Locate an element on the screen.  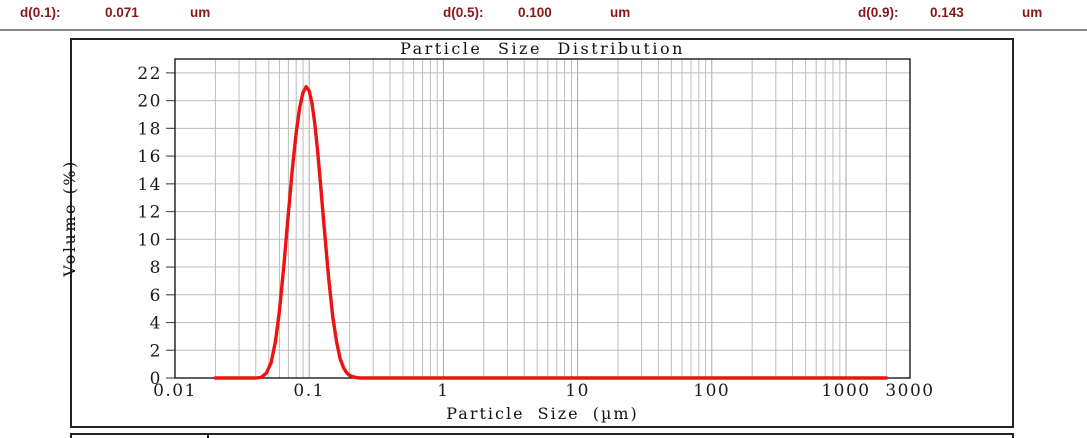
d50-value: 0.100 is located at coordinates (535, 12).